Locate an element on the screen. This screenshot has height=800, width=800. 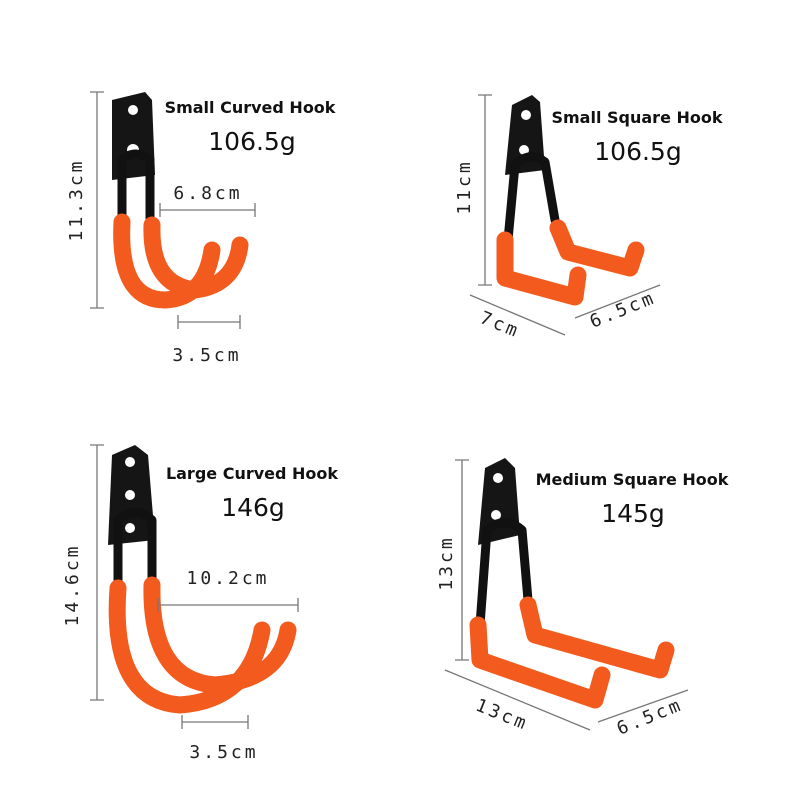
dimension-label: 7cm is located at coordinates (500, 324).